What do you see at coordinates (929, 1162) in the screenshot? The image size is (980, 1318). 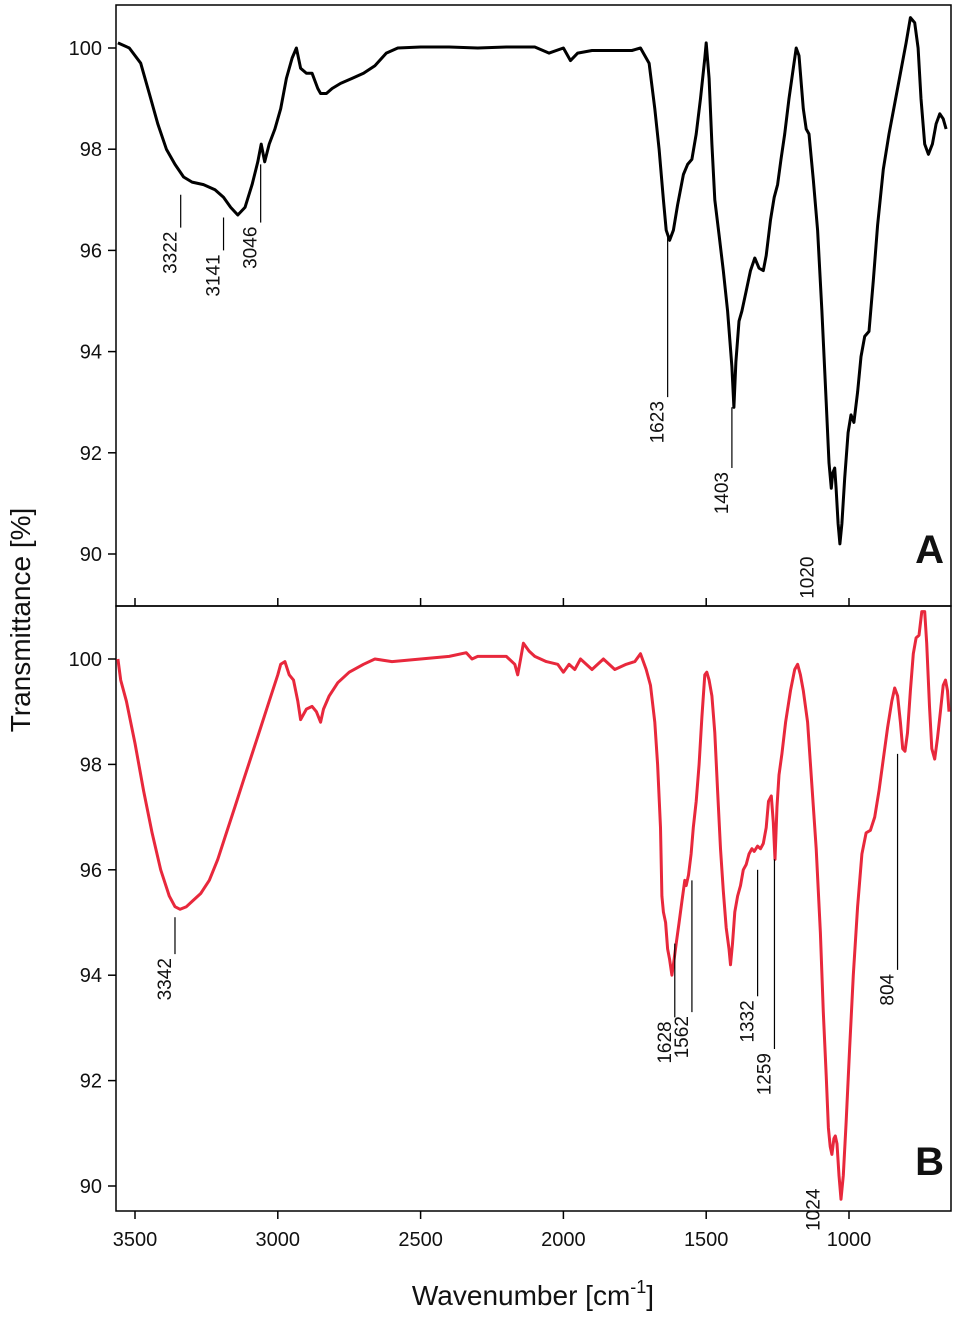 I see `panel-b-letter: B` at bounding box center [929, 1162].